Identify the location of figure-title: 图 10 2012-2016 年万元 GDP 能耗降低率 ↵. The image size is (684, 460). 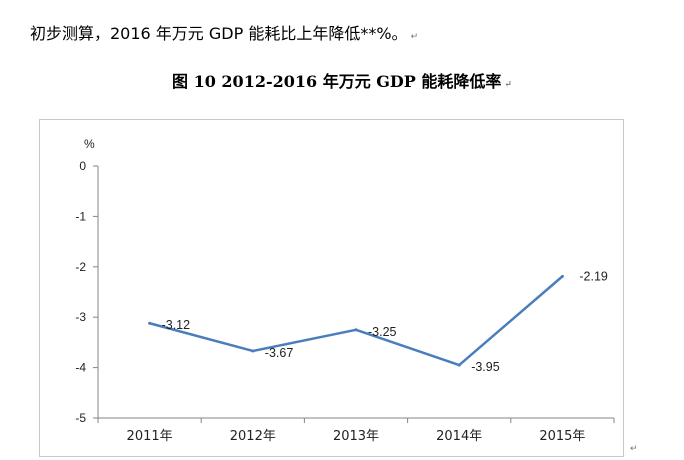
(342, 80).